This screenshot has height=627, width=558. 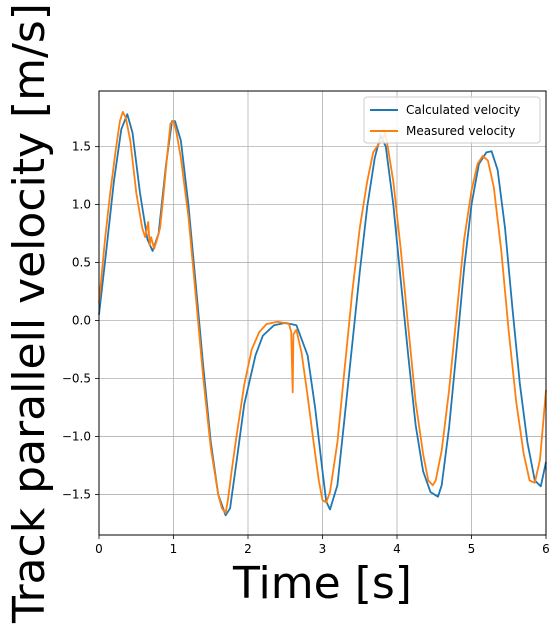 I want to click on legend-label-calculated: Calculated velocity, so click(x=463, y=110).